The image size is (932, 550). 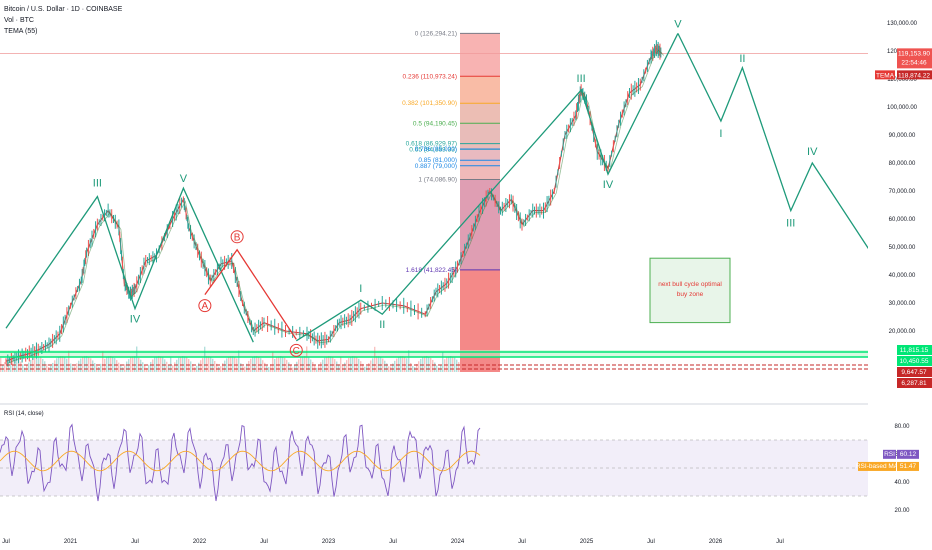 I want to click on rsi-y-tick-label: 80.00, so click(x=902, y=427).